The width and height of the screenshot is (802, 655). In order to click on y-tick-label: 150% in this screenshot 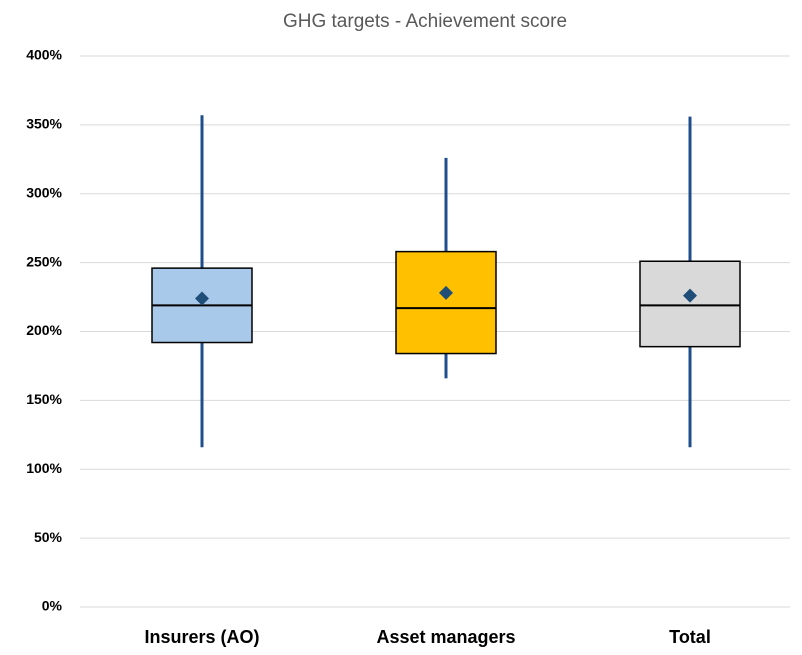, I will do `click(44, 399)`.